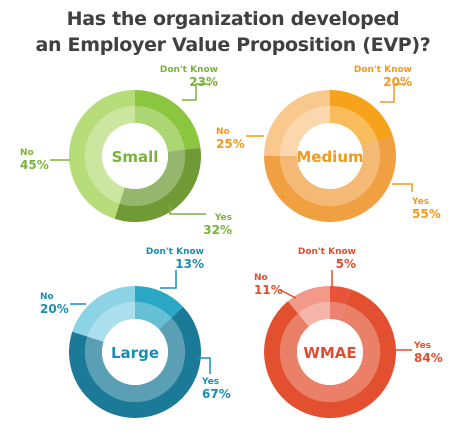  Describe the element at coordinates (189, 264) in the screenshot. I see `slice-value-don-t-know: 13%` at that location.